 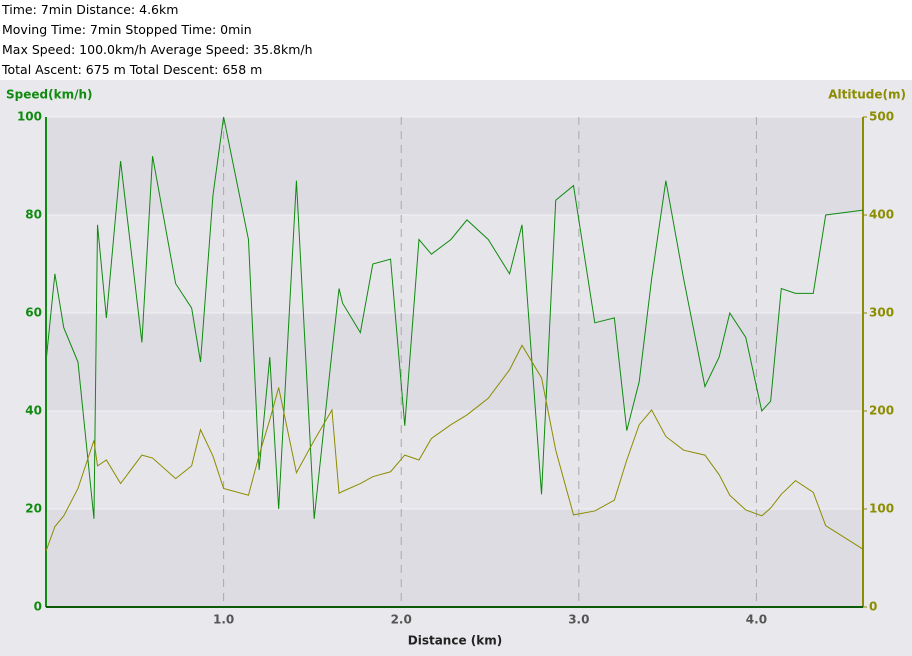 What do you see at coordinates (132, 69) in the screenshot?
I see `stat-line: Total Ascent: 675 m Total Descent: 658 m` at bounding box center [132, 69].